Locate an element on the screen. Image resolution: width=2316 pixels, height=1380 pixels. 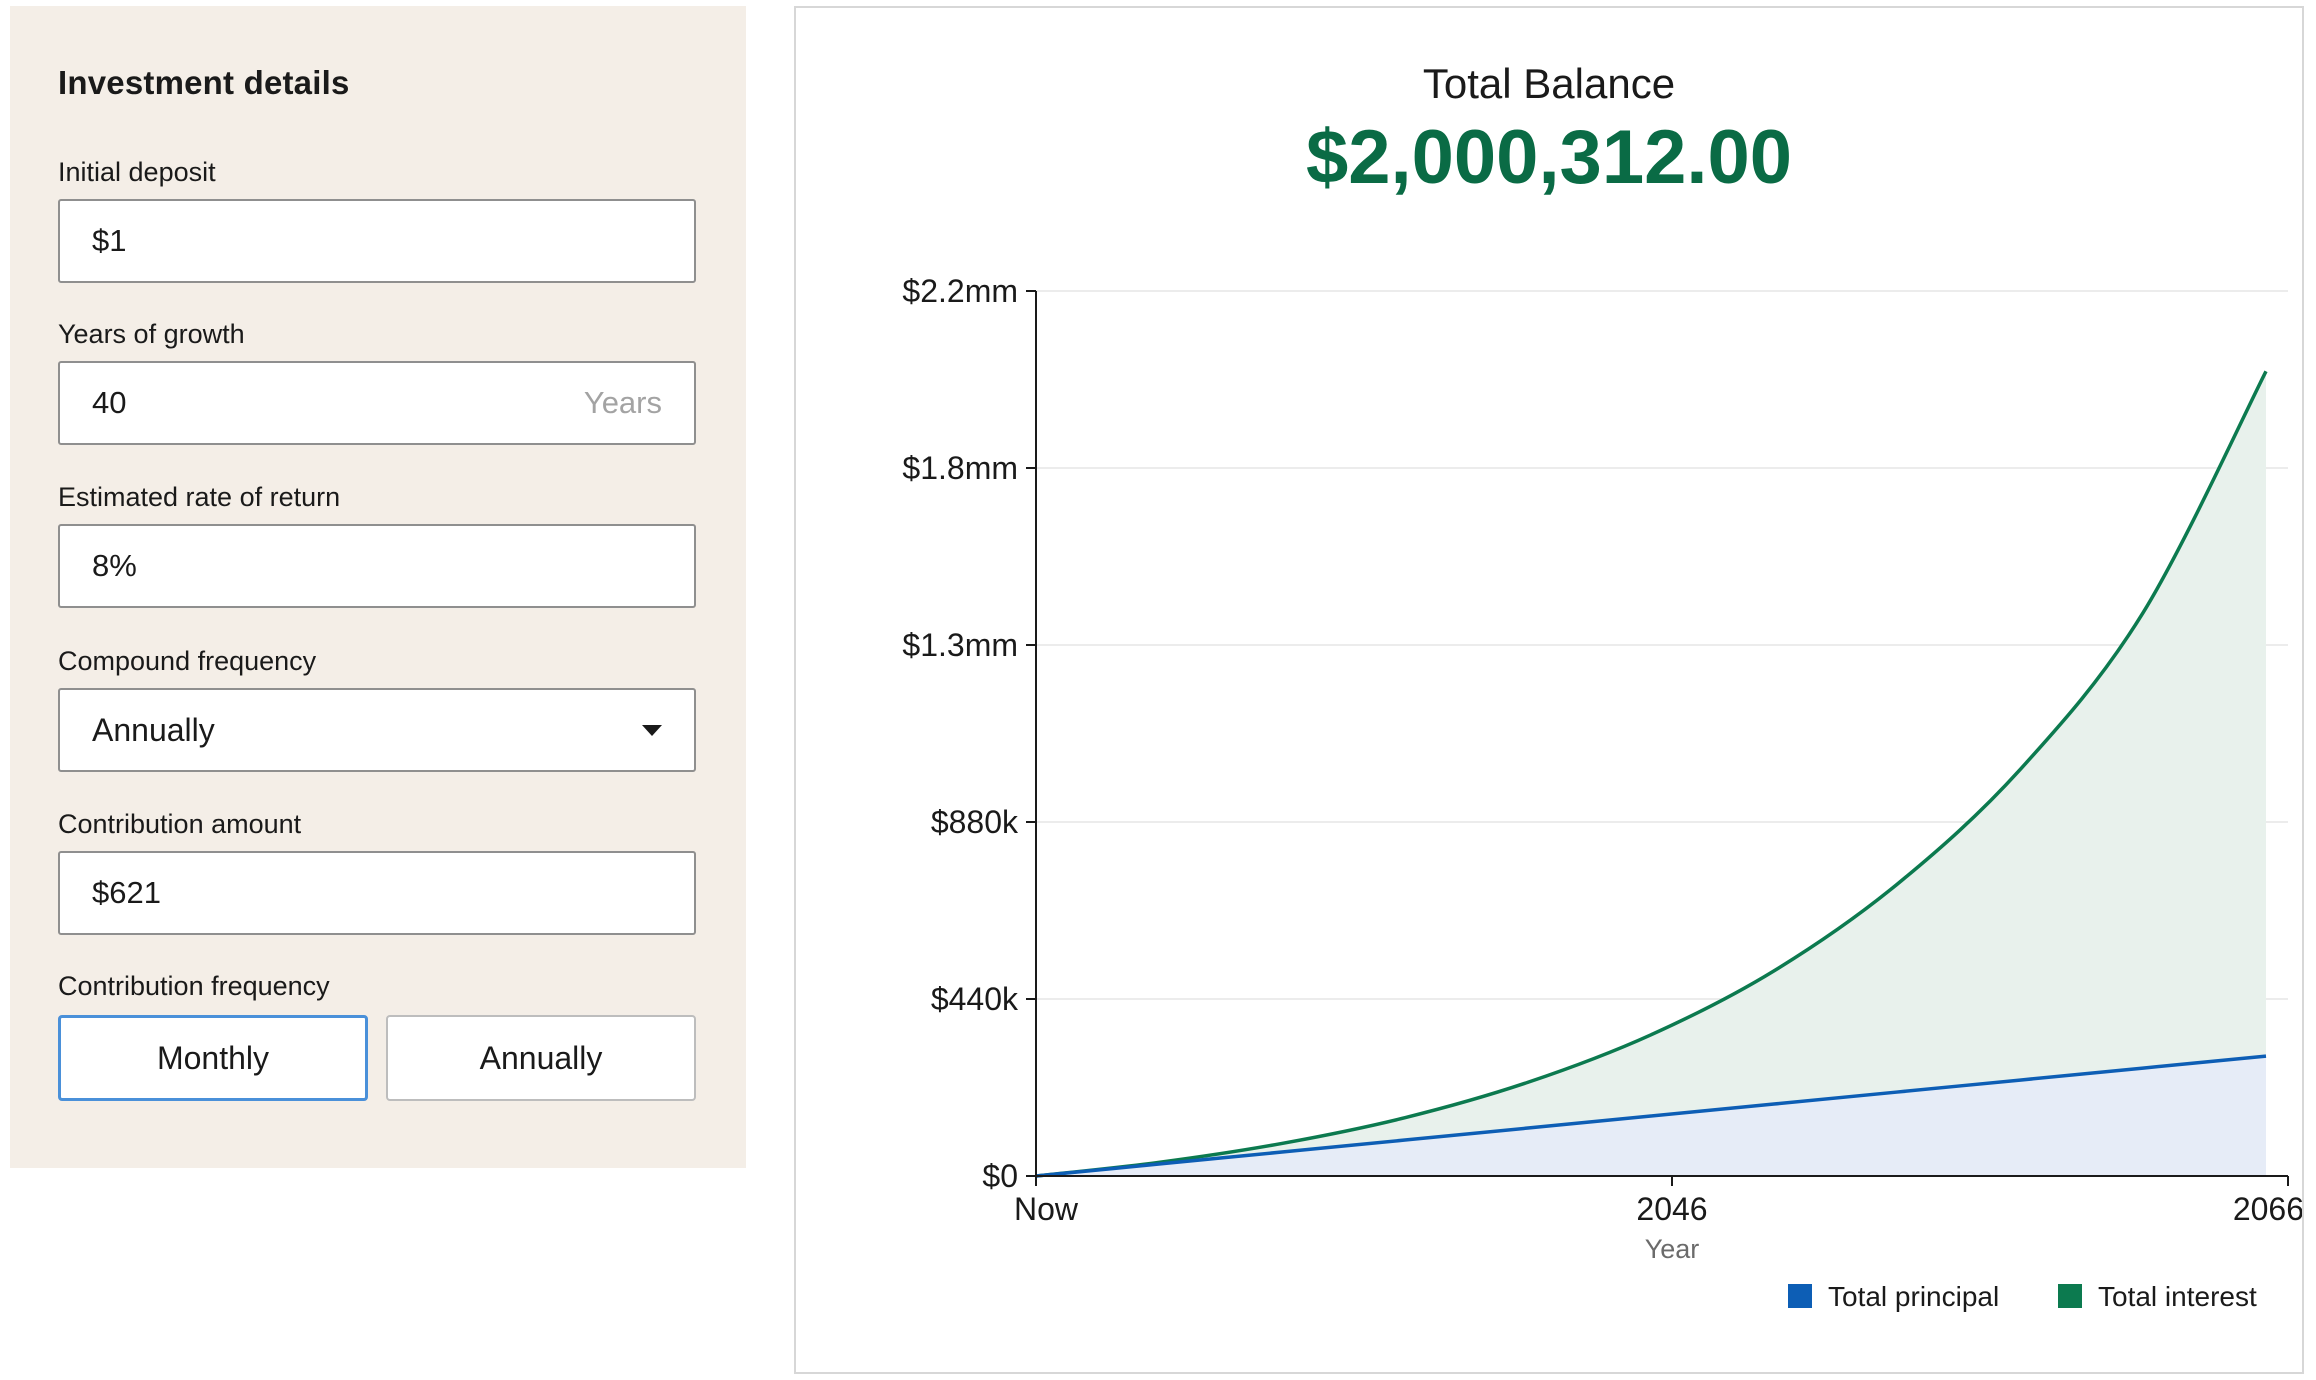
compound-label: Compound frequency is located at coordinates (187, 661).